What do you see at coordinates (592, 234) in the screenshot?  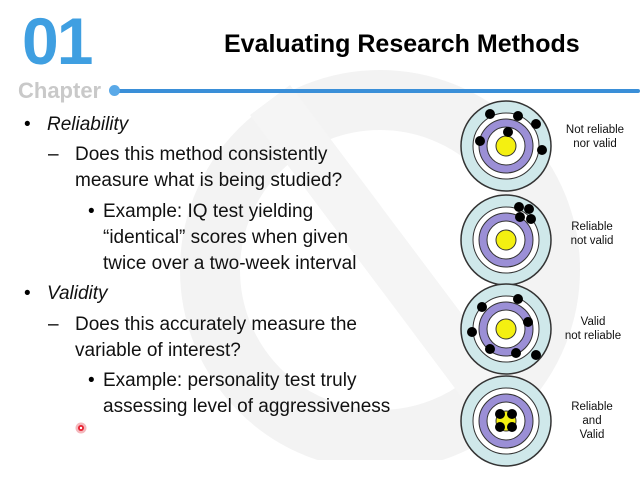 I see `target-2-label: Reliable not valid` at bounding box center [592, 234].